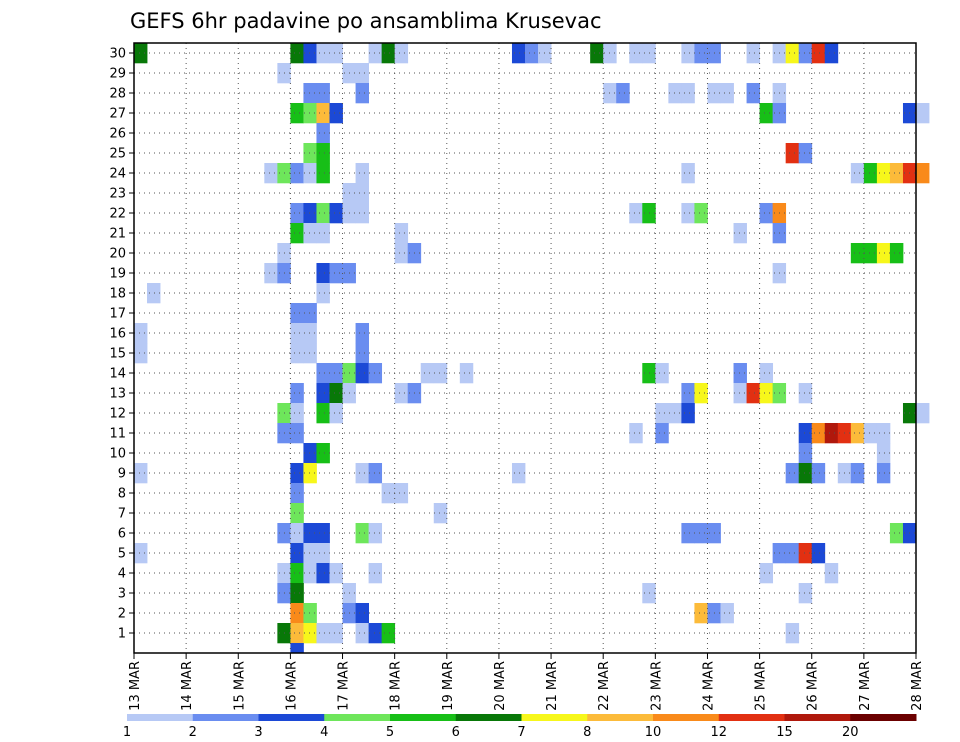  What do you see at coordinates (653, 732) in the screenshot?
I see `colorbar-label: 10` at bounding box center [653, 732].